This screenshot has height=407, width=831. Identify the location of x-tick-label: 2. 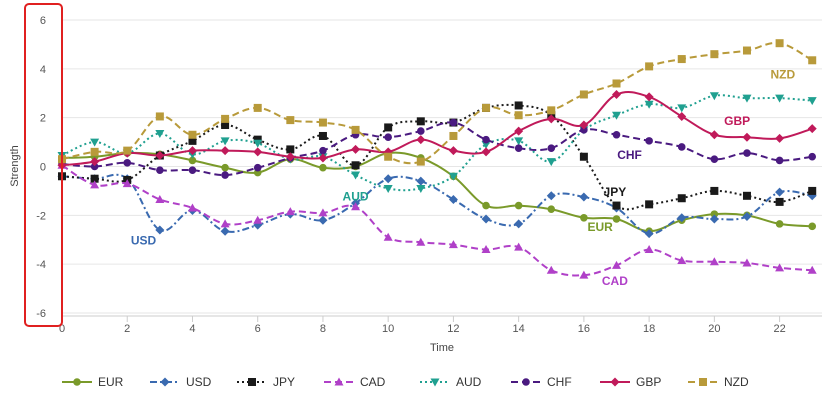
(127, 329).